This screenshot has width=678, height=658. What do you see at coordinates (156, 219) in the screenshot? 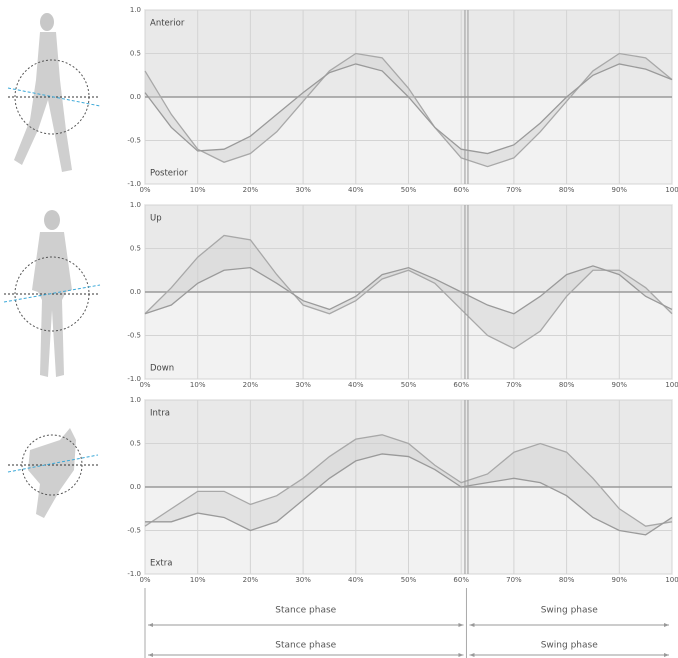
I see `top-label: Up` at bounding box center [156, 219].